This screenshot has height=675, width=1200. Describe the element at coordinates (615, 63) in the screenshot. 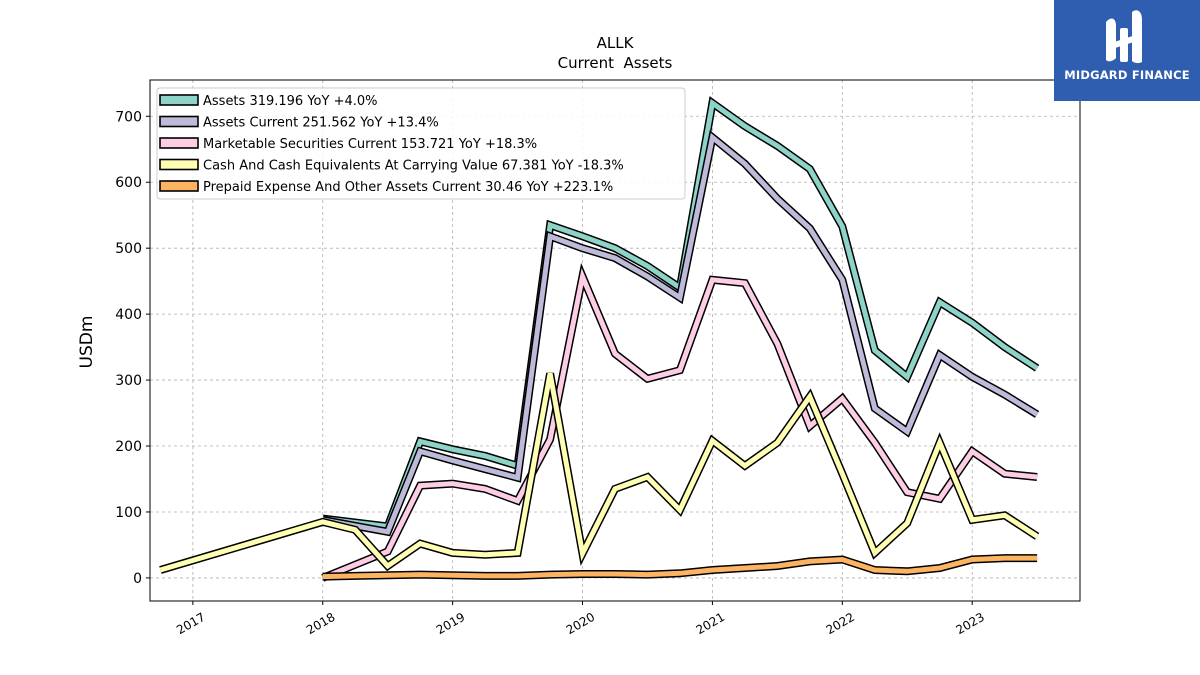

I see `chart-subtitle: Current Assets` at that location.